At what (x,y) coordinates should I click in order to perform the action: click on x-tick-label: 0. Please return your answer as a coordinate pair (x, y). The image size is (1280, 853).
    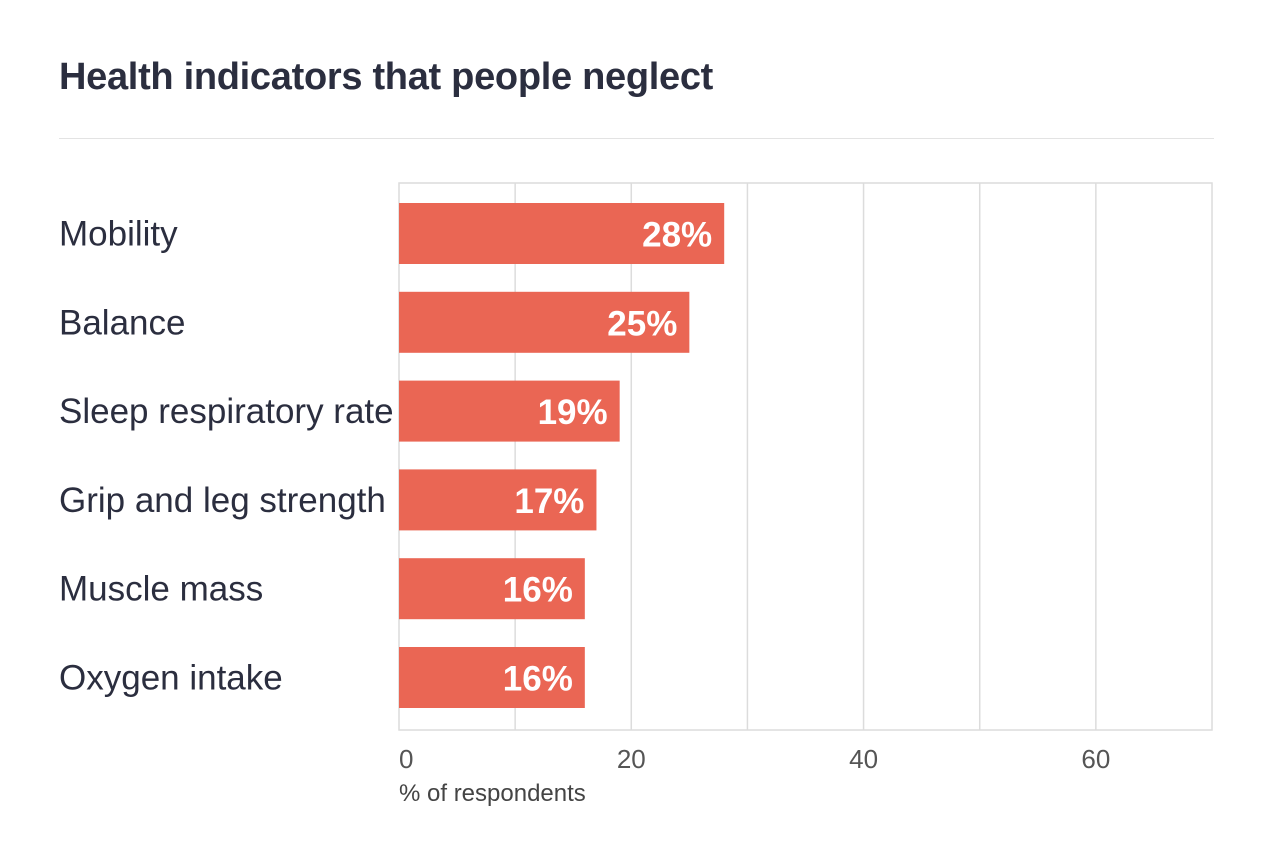
    Looking at the image, I should click on (406, 759).